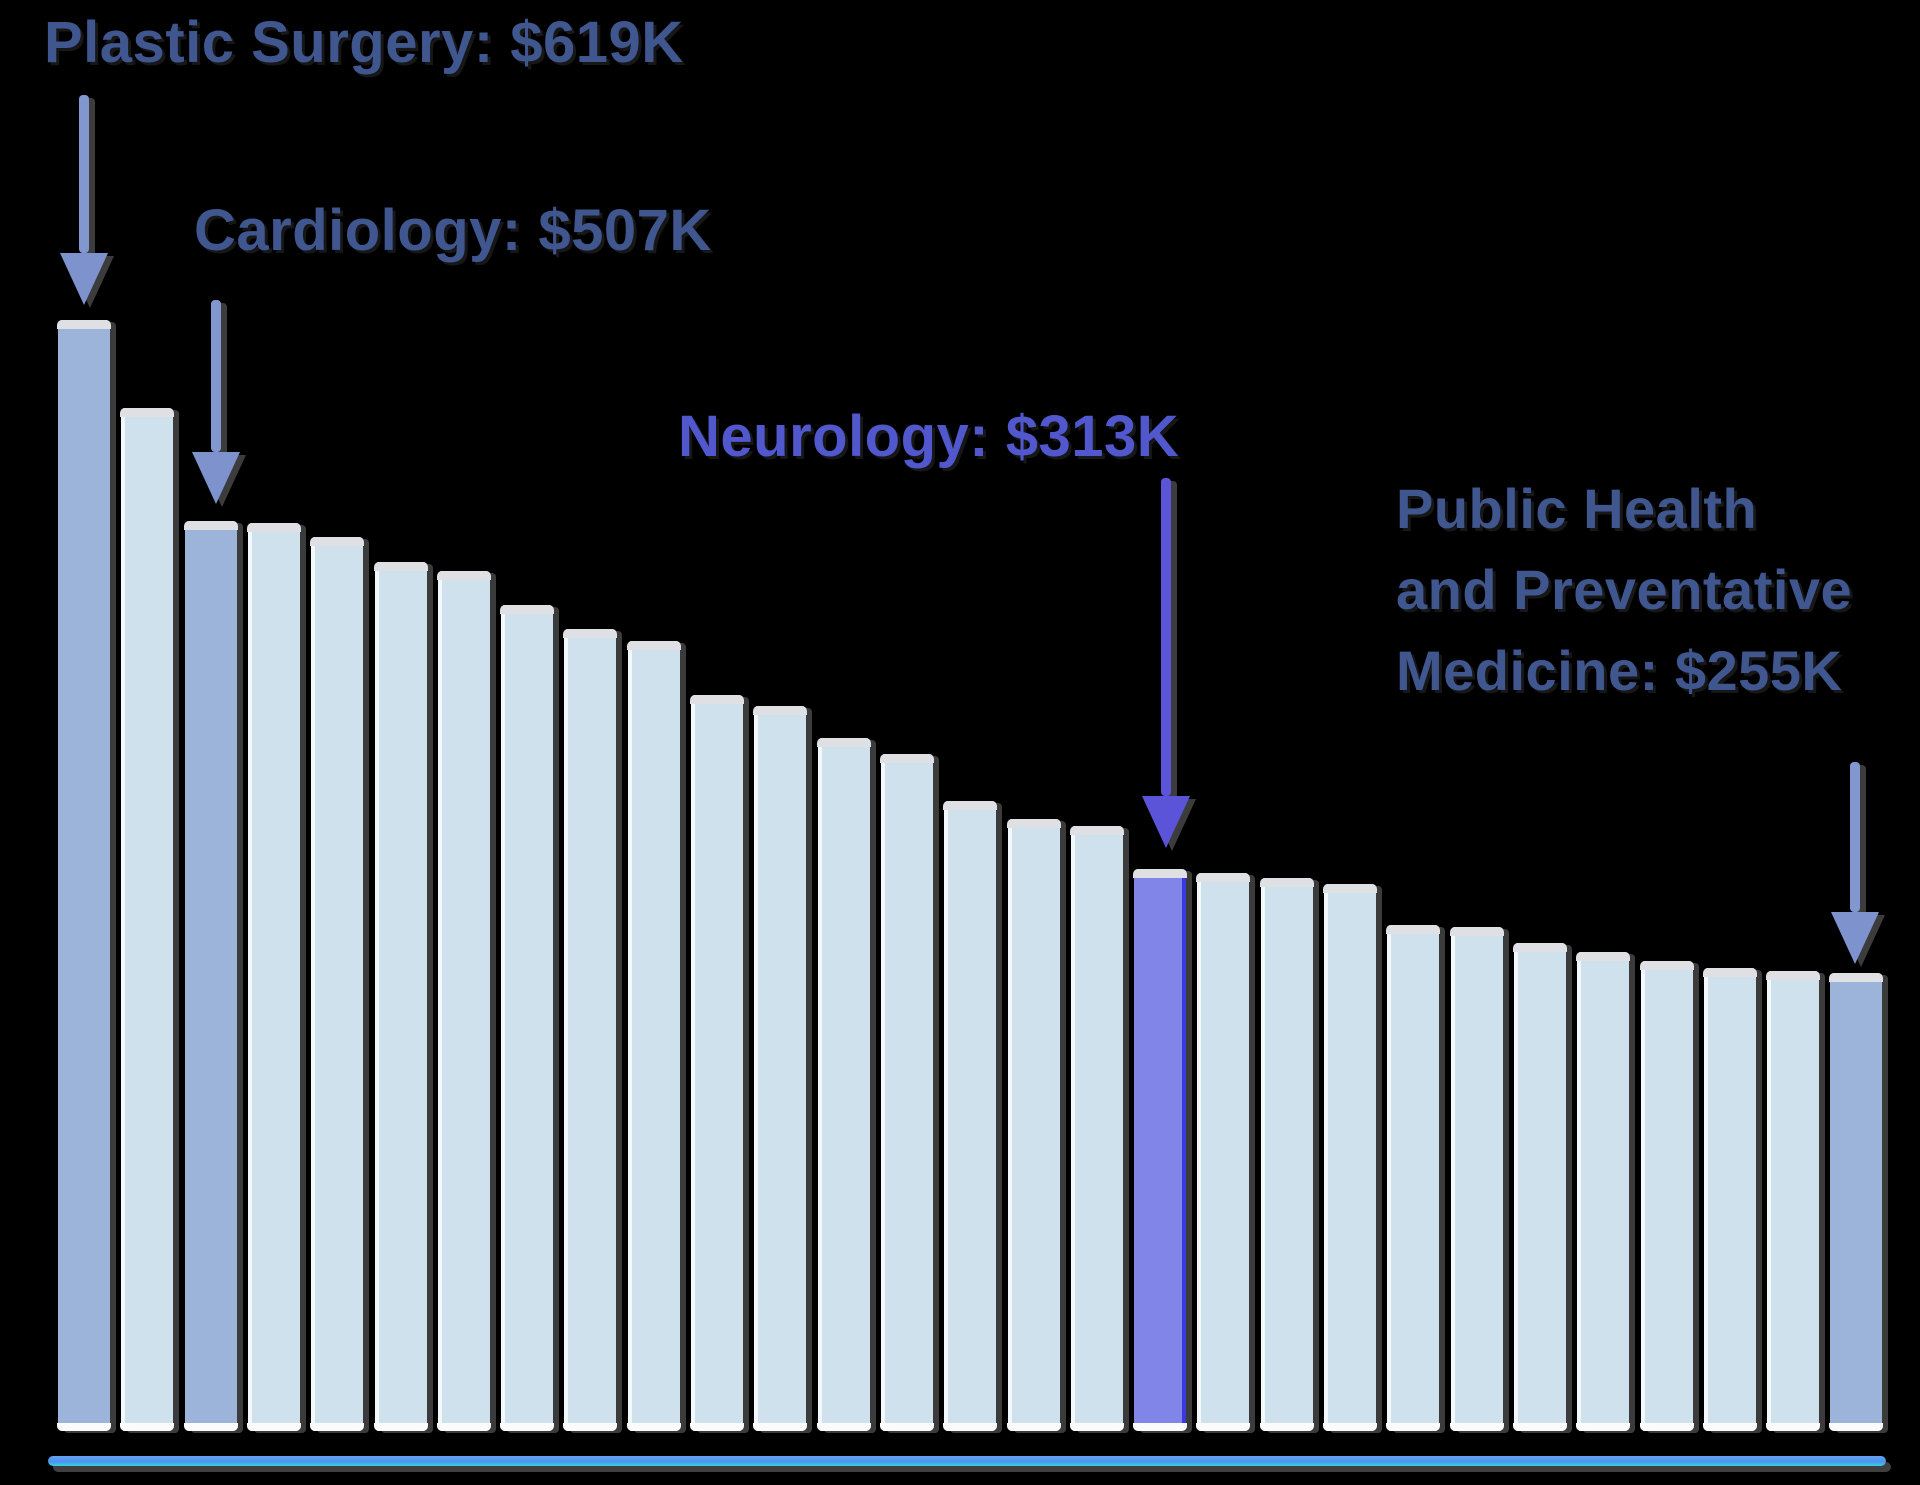 The height and width of the screenshot is (1485, 1920). I want to click on plastic-surgery-arrow-down-icon, so click(84, 200).